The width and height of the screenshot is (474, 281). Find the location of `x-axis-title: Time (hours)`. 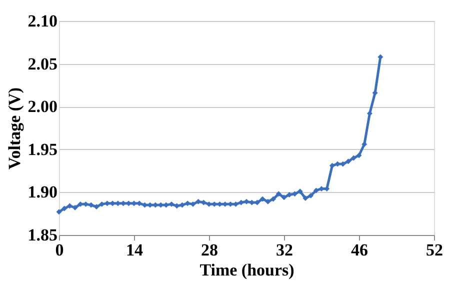

x-axis-title: Time (hours) is located at coordinates (247, 270).